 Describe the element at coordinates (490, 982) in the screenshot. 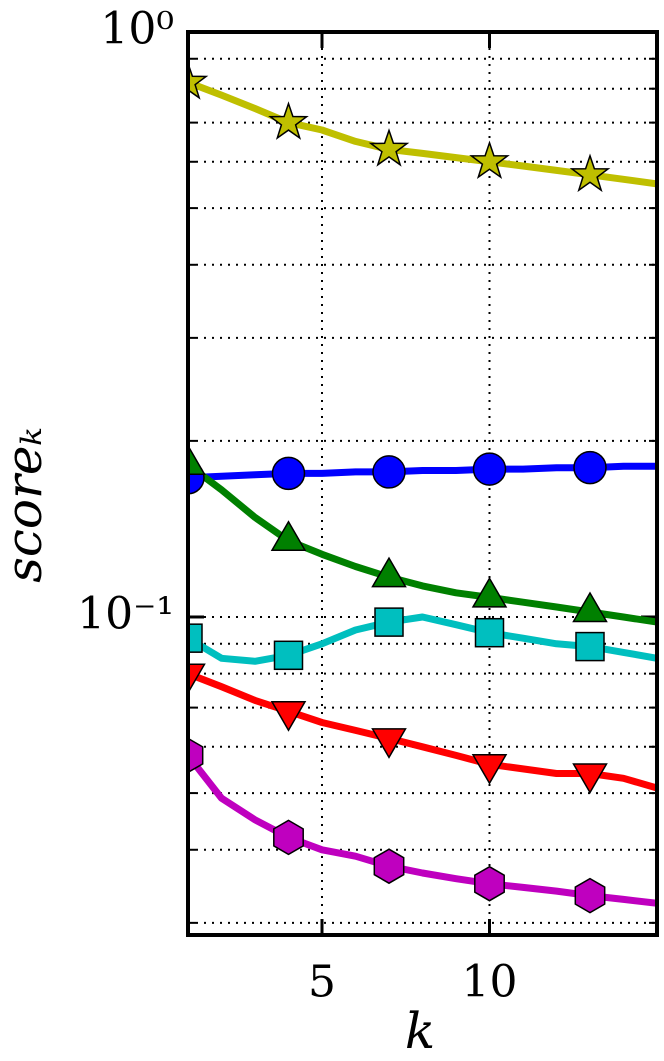

I see `x-tick-label: 10` at that location.